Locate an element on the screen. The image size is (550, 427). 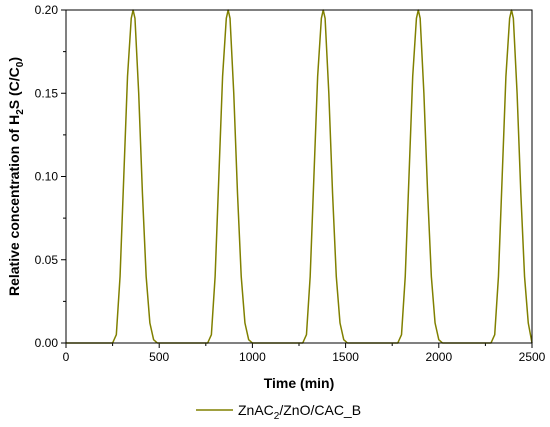
y-tick-label: 0.20 is located at coordinates (47, 10).